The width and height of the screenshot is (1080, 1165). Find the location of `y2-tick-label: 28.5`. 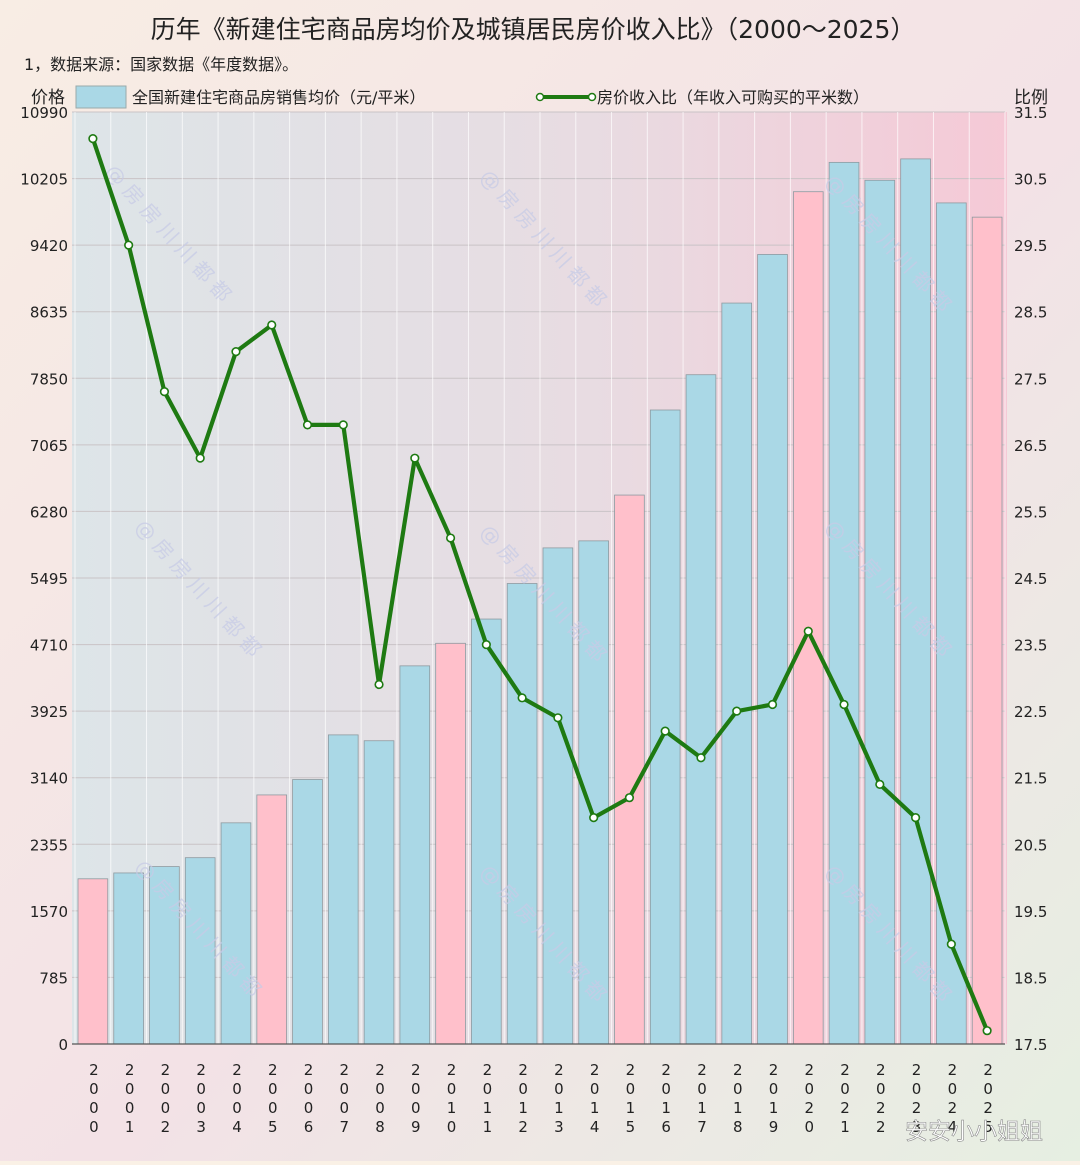

y2-tick-label: 28.5 is located at coordinates (1030, 313).